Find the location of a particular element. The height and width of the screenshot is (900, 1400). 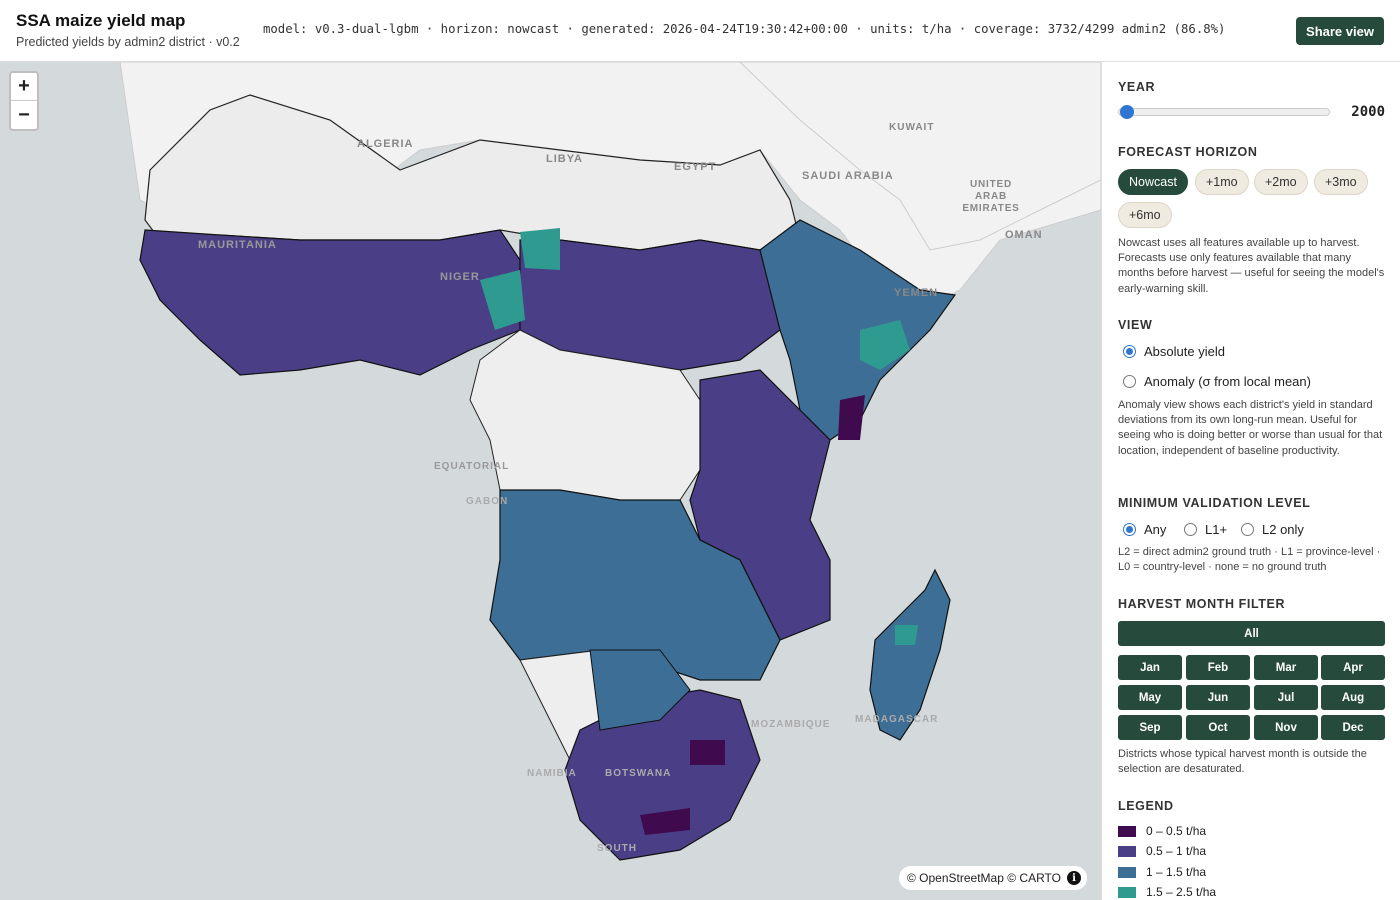

validation-section-title: MINIMUM VALIDATION LEVEL is located at coordinates (1214, 503).